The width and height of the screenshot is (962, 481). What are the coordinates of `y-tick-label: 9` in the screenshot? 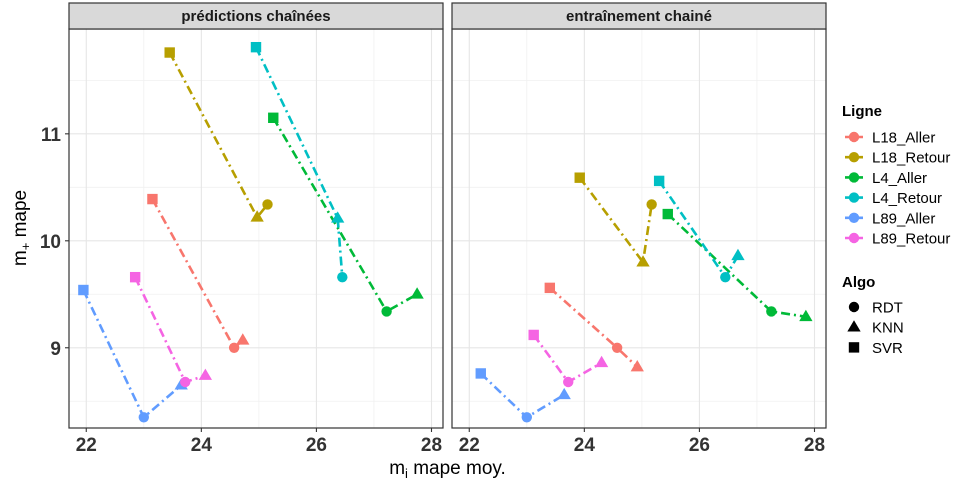 It's located at (55, 349).